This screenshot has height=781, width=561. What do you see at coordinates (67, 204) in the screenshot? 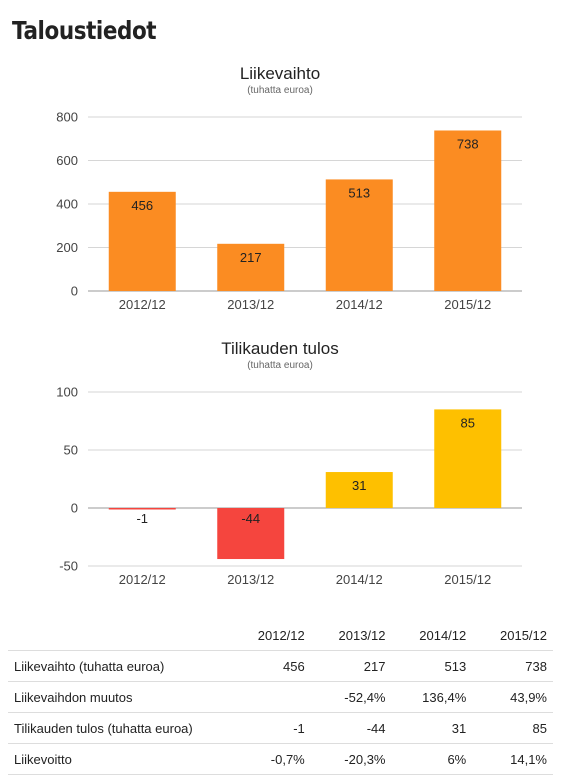
I see `y-tick-label: 400` at bounding box center [67, 204].